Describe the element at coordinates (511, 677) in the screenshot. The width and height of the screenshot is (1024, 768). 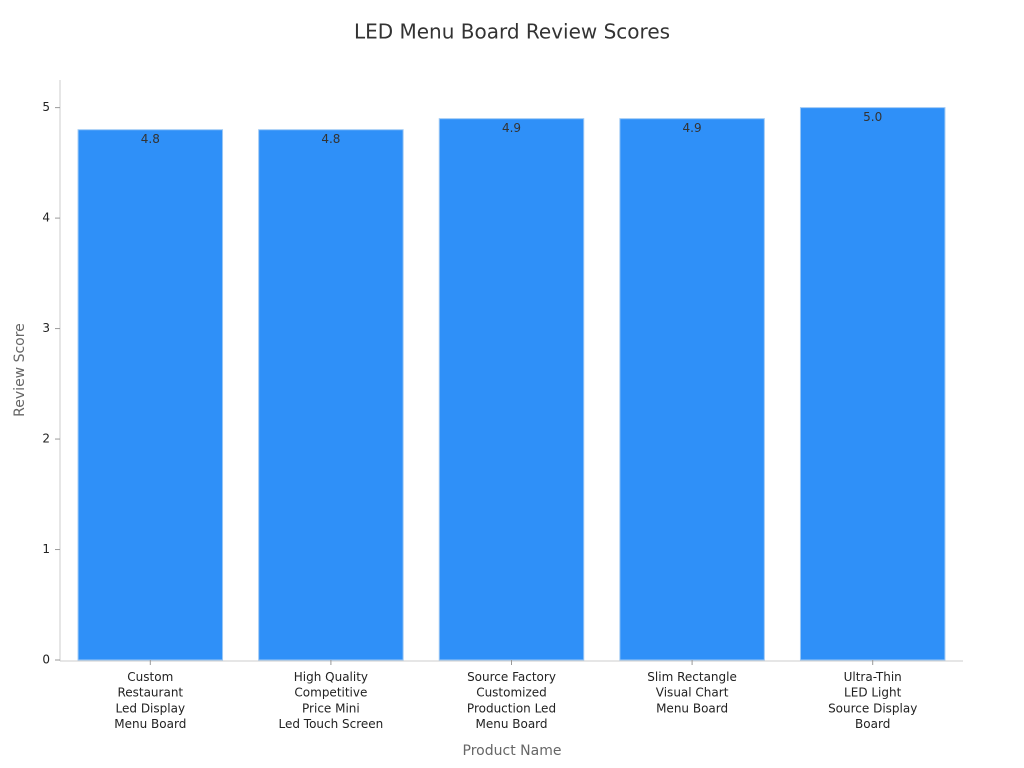
I see `x-tick-label-line: Source Factory` at that location.